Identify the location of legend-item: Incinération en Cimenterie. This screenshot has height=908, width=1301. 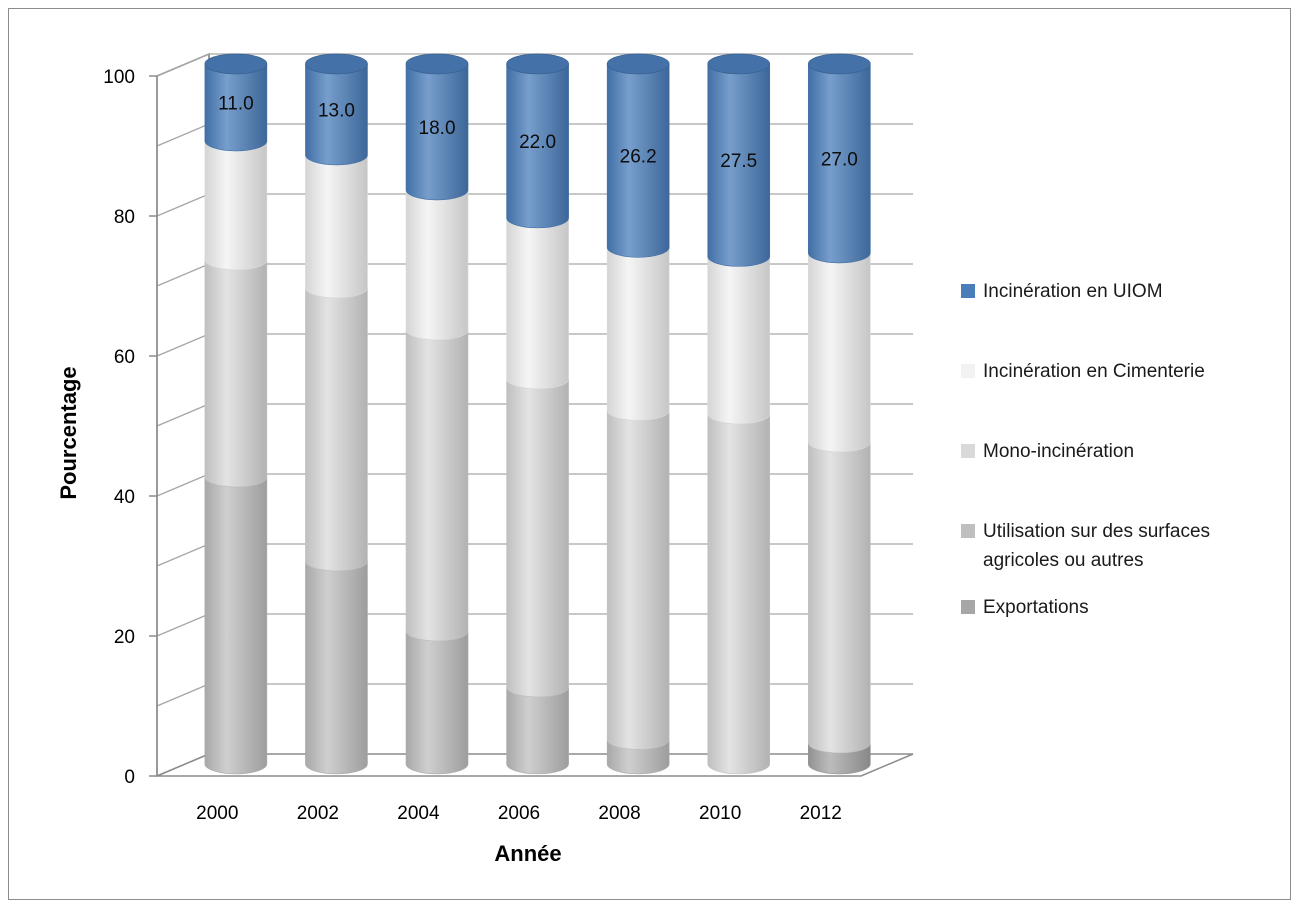
(1122, 371).